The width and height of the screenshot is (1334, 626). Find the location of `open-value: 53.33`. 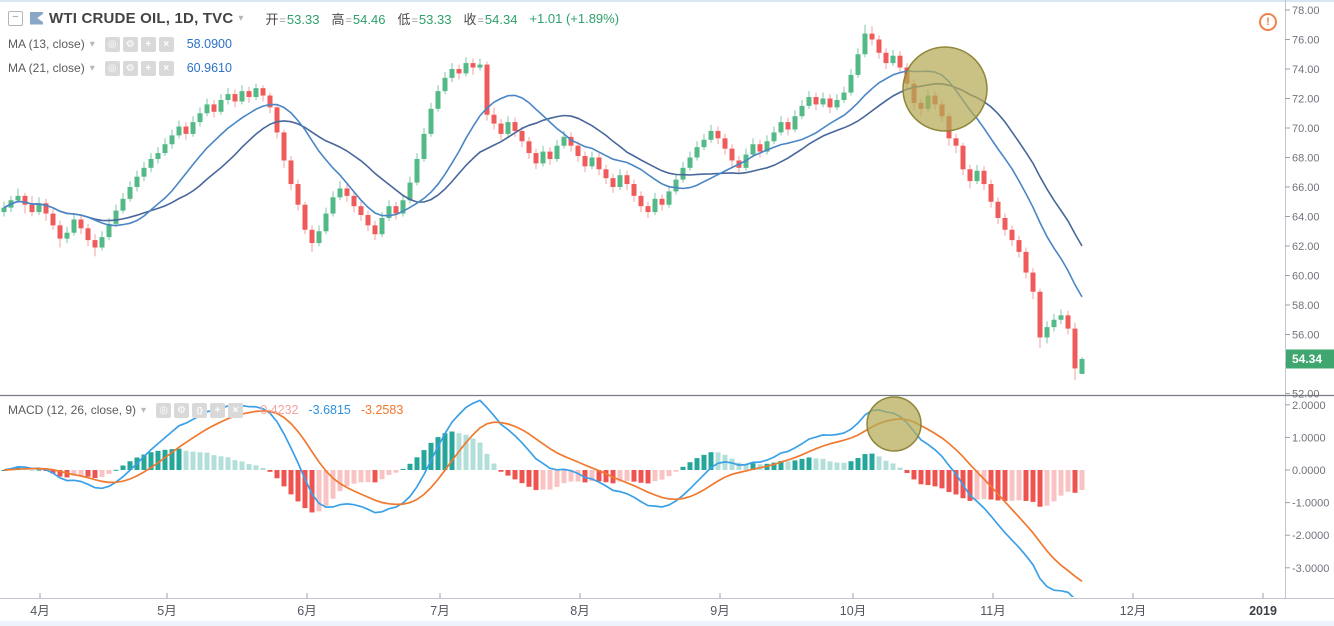

open-value: 53.33 is located at coordinates (303, 19).